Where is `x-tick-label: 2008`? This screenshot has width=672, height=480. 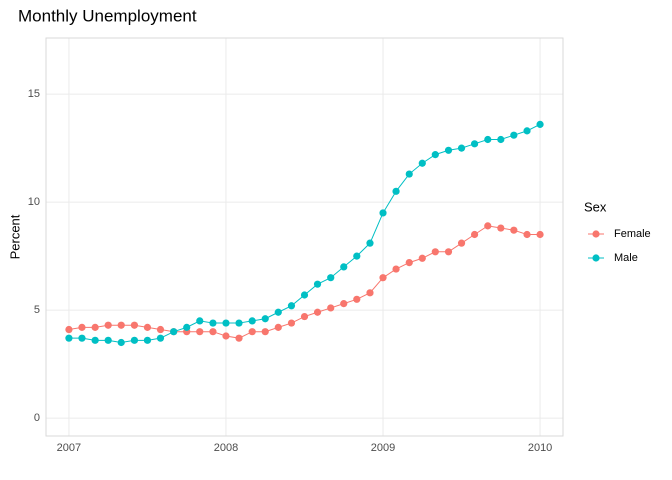
x-tick-label: 2008 is located at coordinates (226, 448).